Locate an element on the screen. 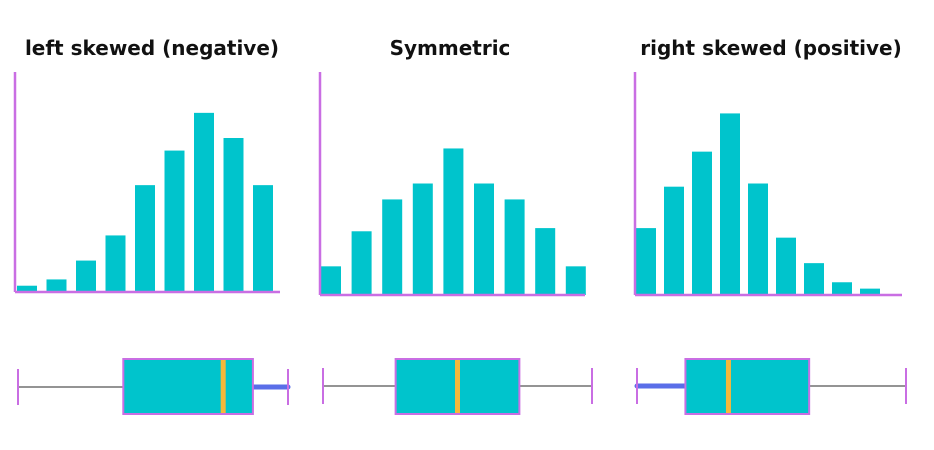 This screenshot has height=450, width=934. chart-title-symmetric: Symmetric is located at coordinates (450, 48).